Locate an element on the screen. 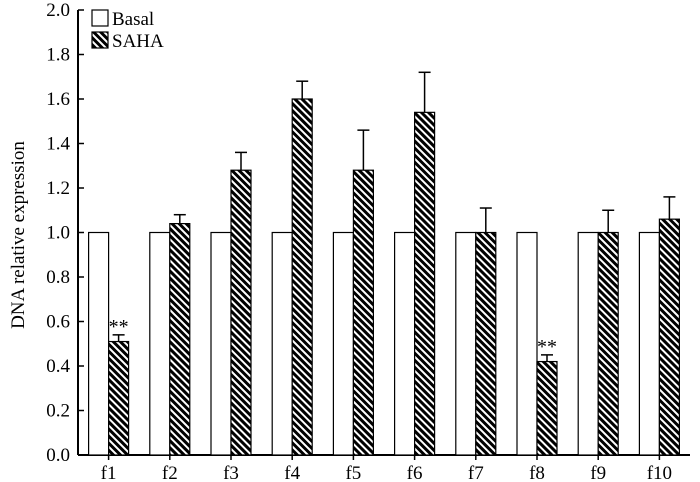  bar-saha-f1 is located at coordinates (118, 398).